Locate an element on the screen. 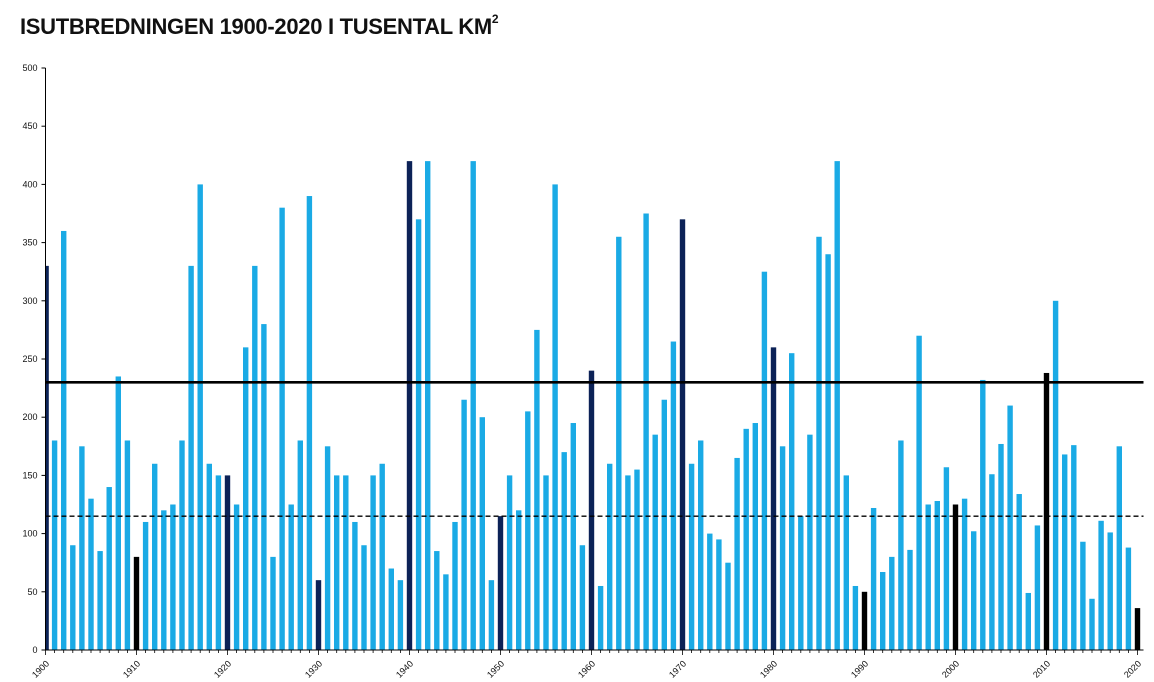 Image resolution: width=1154 pixels, height=682 pixels. bar-1988 is located at coordinates (846, 562).